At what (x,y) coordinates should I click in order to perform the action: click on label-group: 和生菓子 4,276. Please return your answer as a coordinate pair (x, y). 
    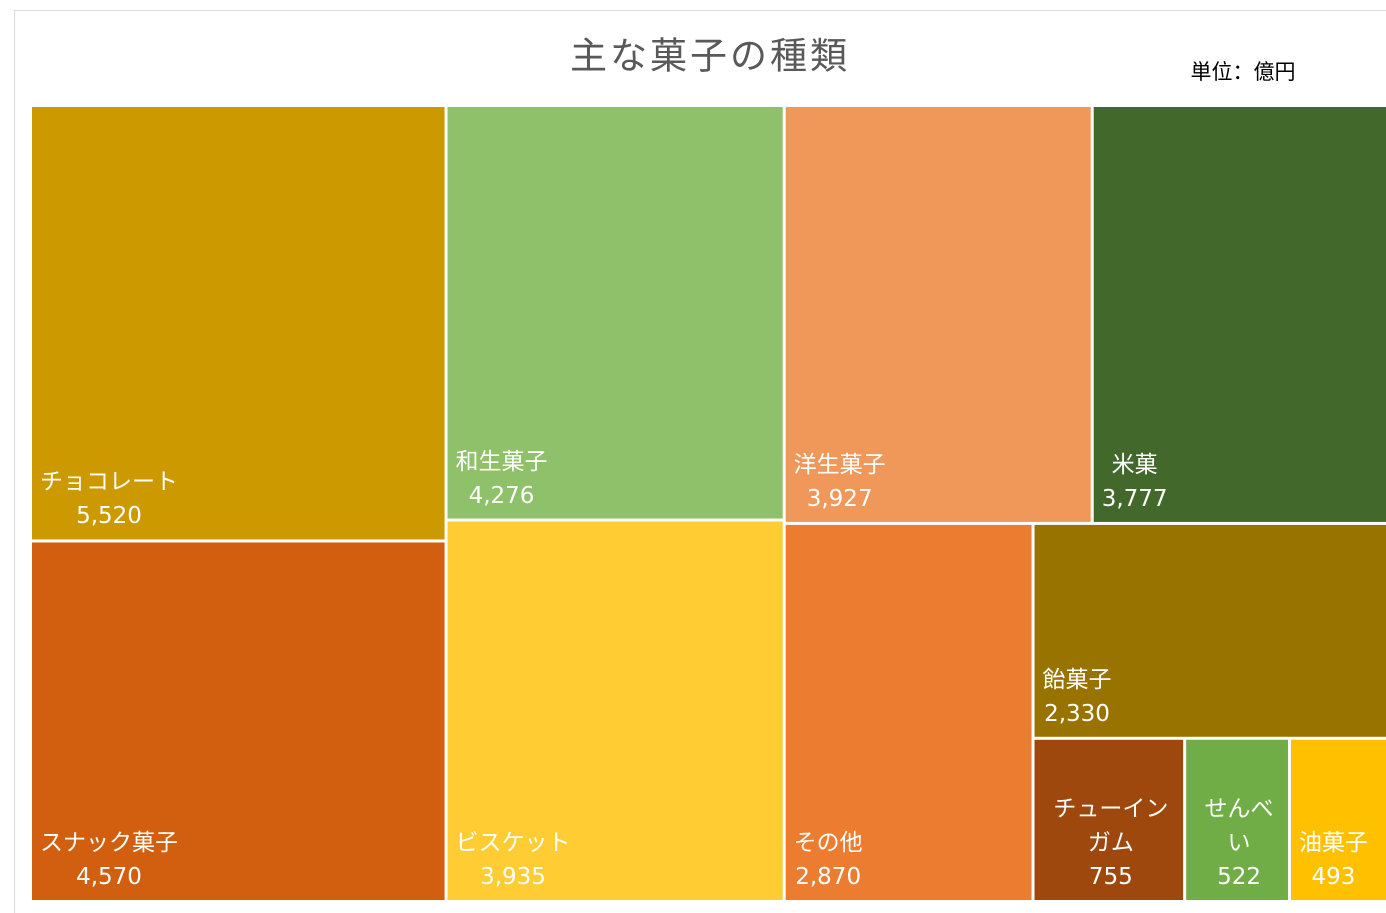
    Looking at the image, I should click on (502, 479).